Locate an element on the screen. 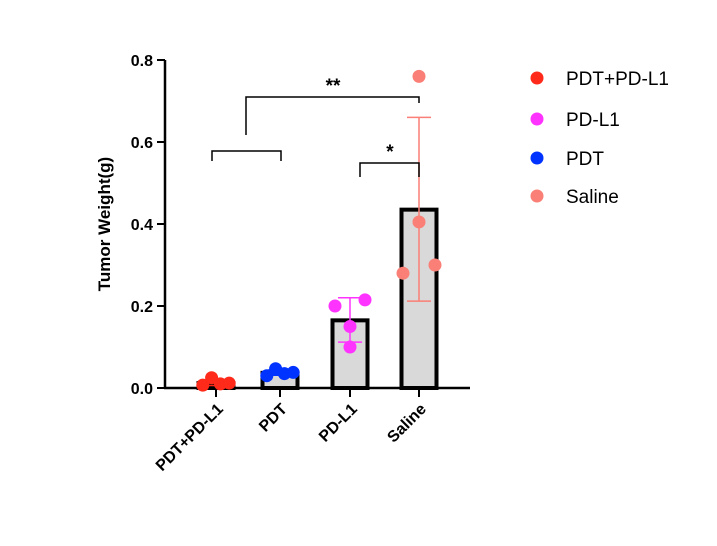  bracket-double-star is located at coordinates (332, 115).